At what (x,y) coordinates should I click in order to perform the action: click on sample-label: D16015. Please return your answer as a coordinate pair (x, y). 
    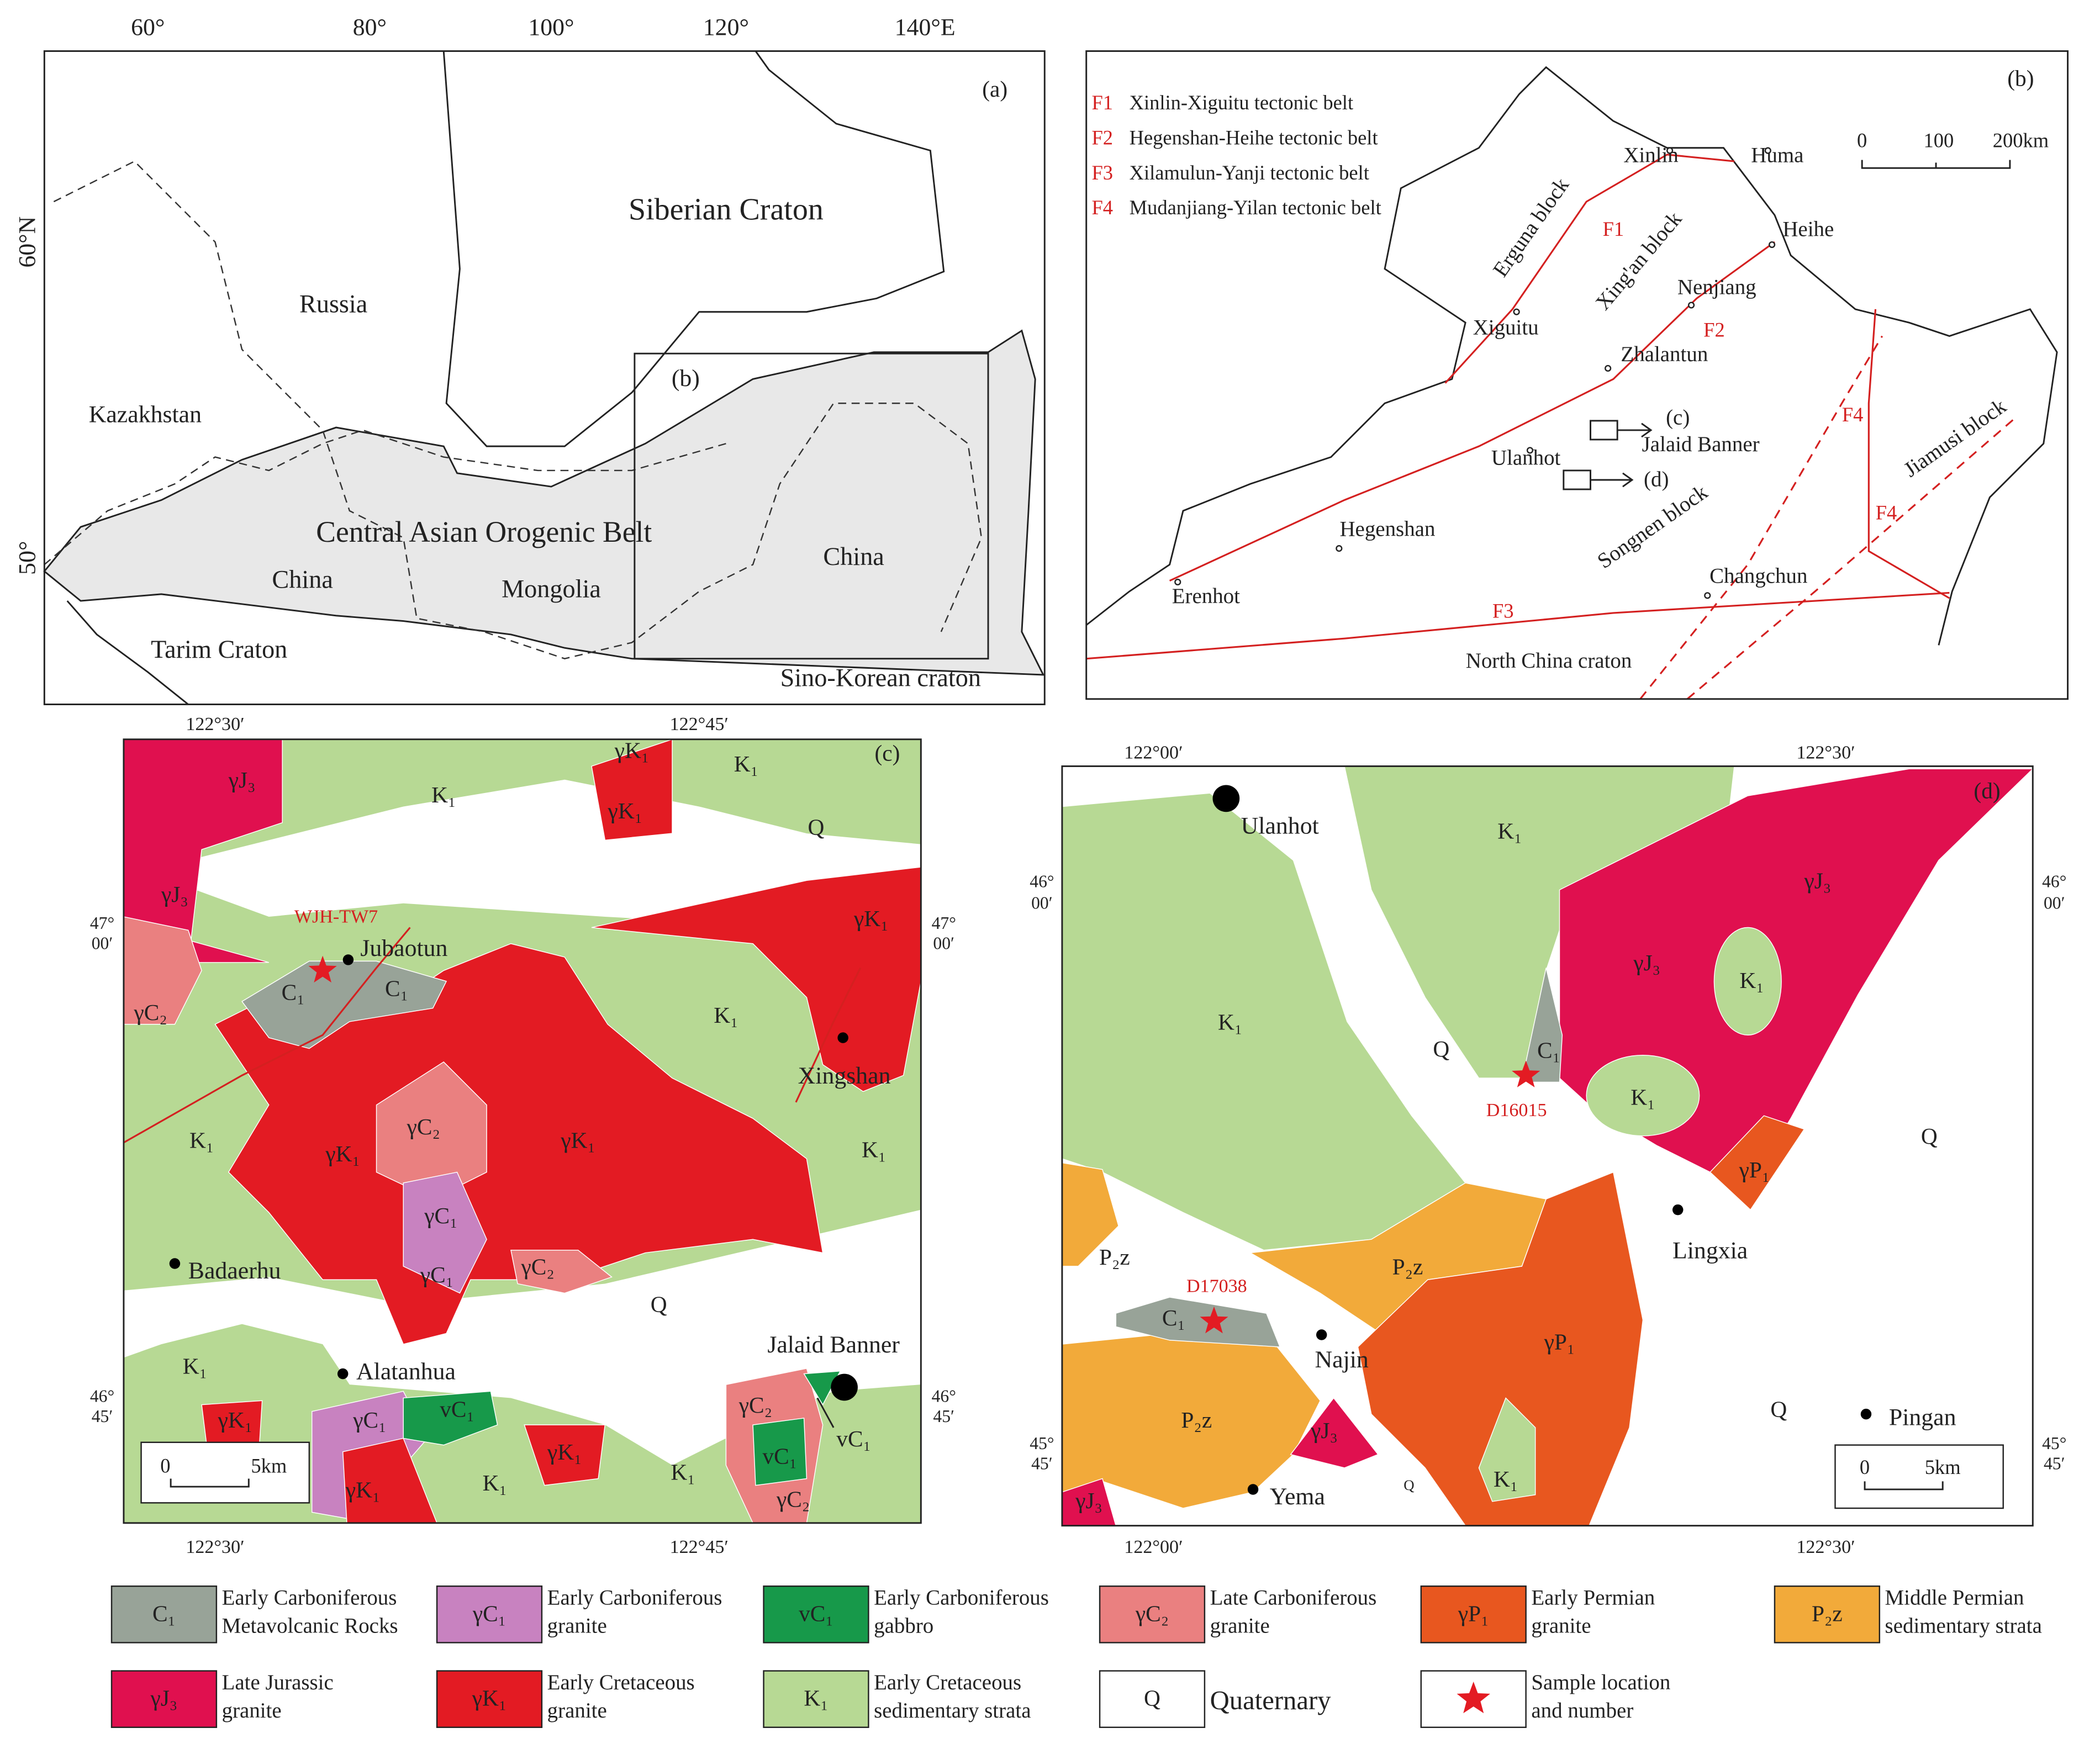
    Looking at the image, I should click on (1517, 1110).